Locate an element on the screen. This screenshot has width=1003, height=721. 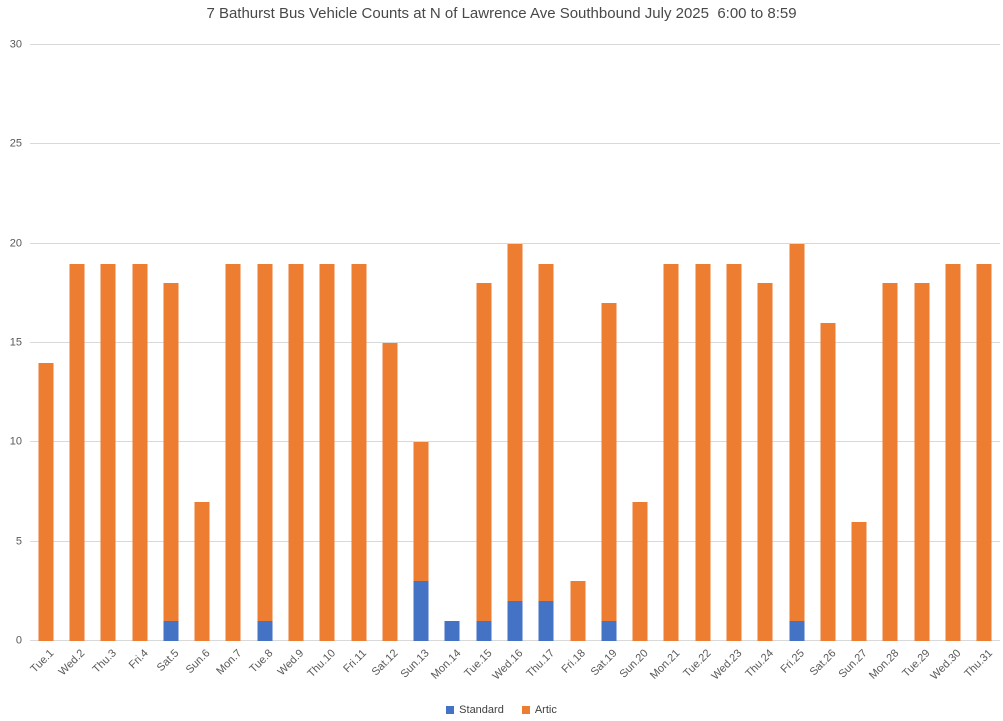
x-tick-label-sat-12: Sat.12 is located at coordinates (385, 663).